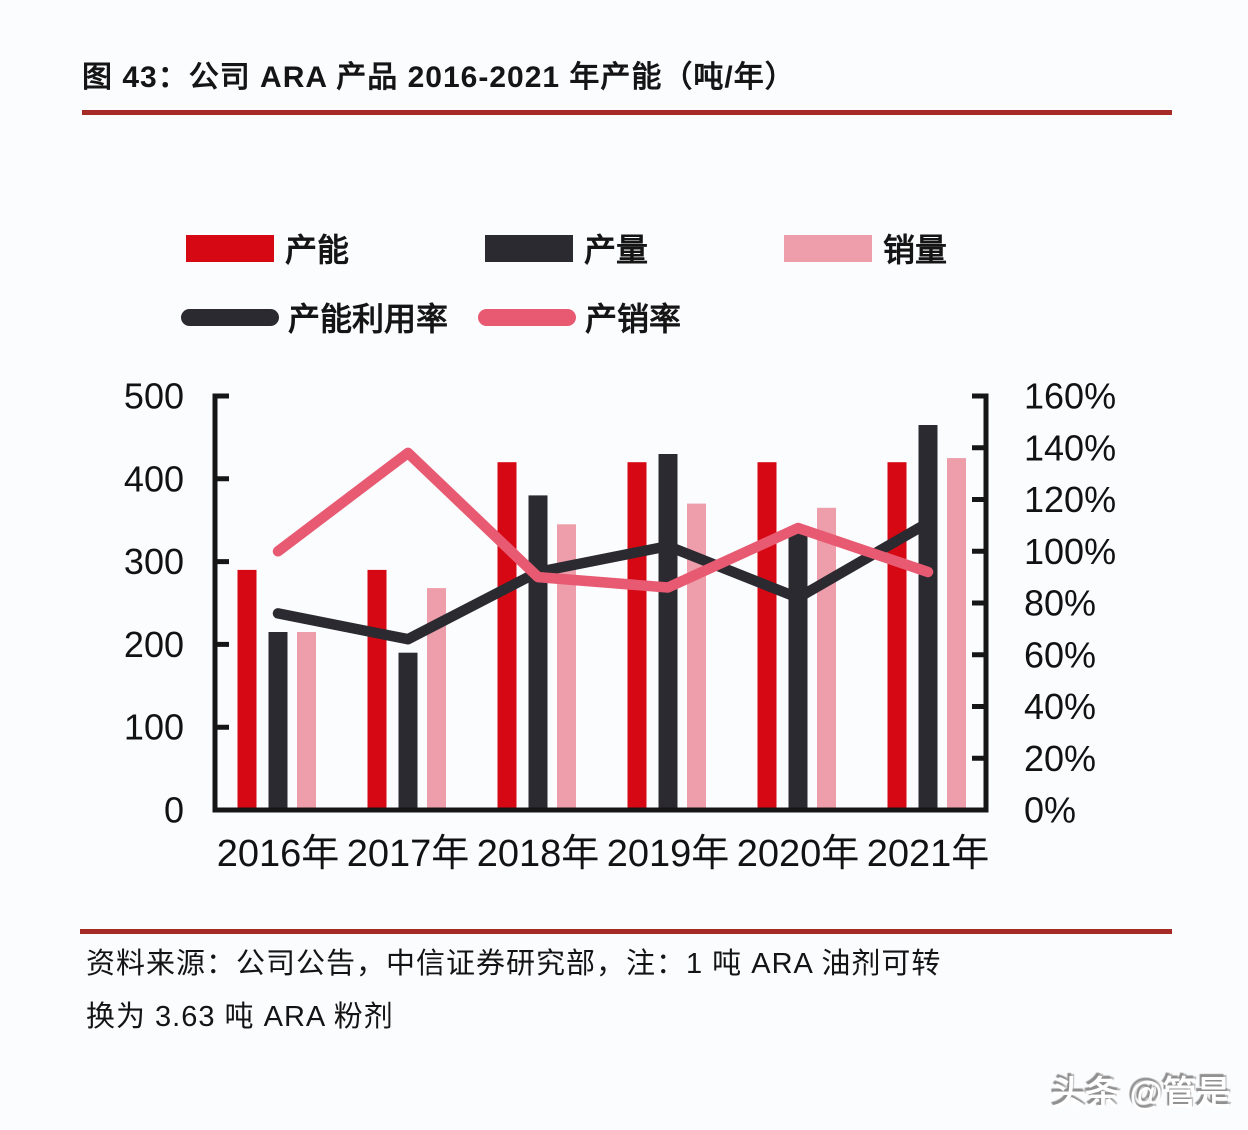  What do you see at coordinates (956, 634) in the screenshot?
I see `bar-sales-2021年` at bounding box center [956, 634].